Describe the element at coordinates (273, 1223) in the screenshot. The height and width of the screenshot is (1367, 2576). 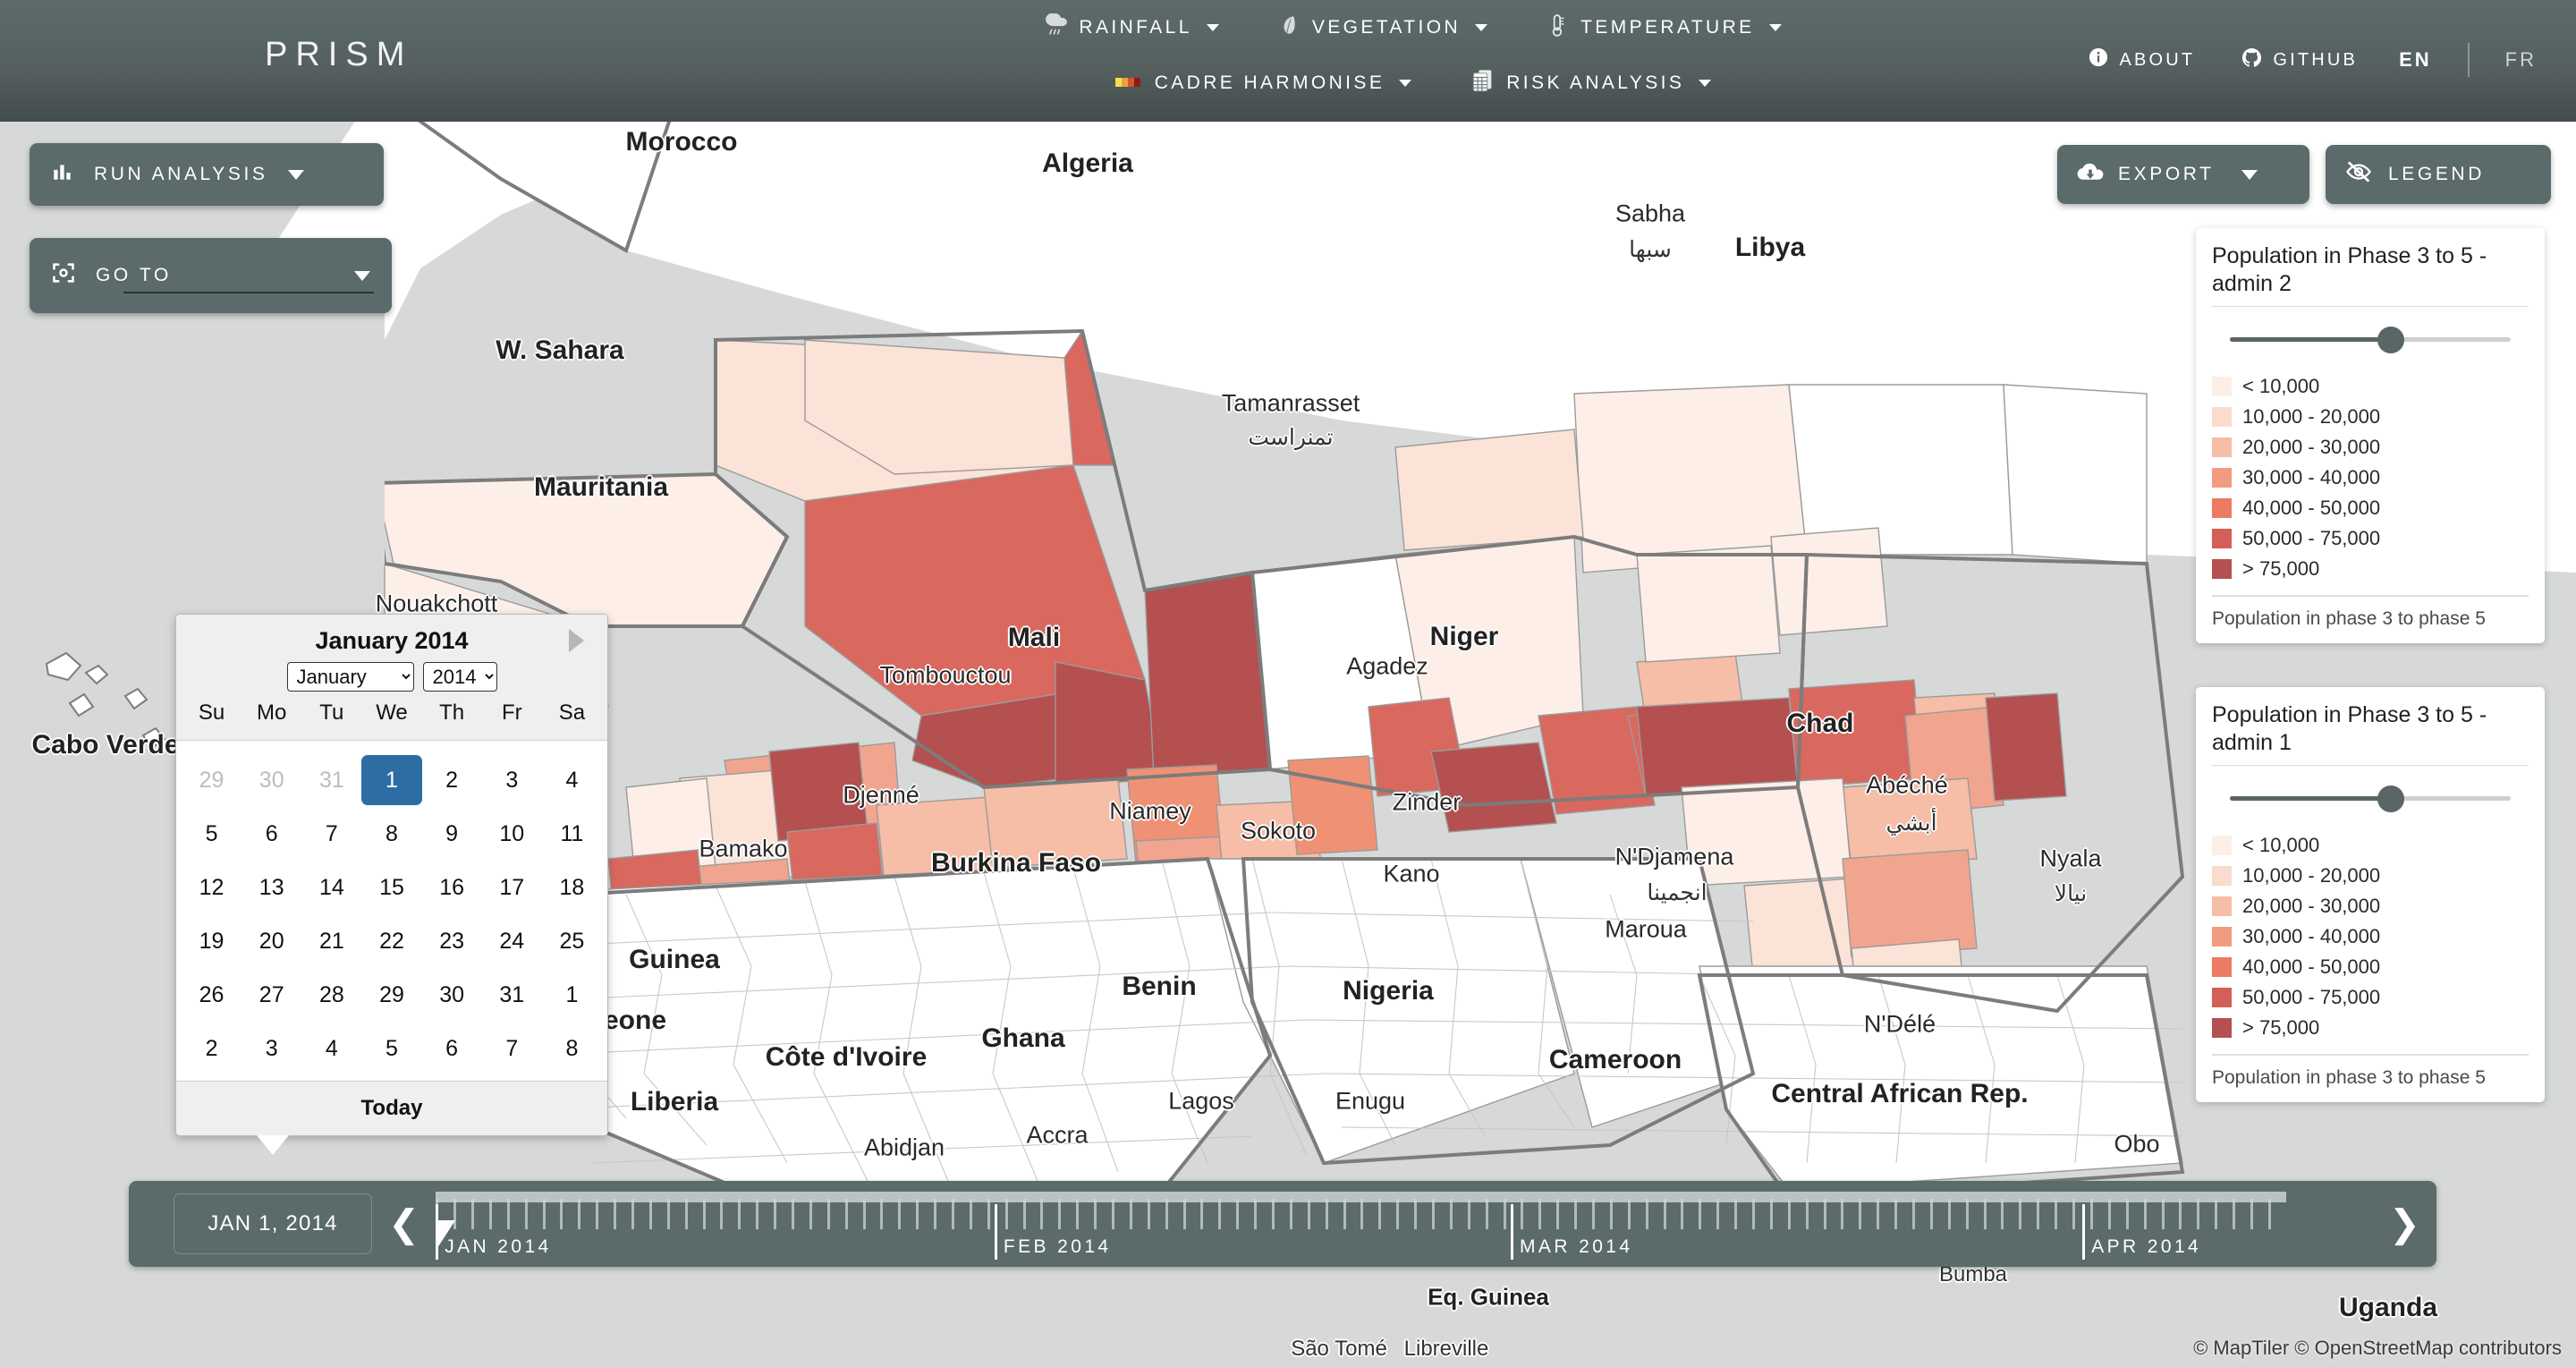
I see `timeline-selected-date: JAN 1, 2014` at that location.